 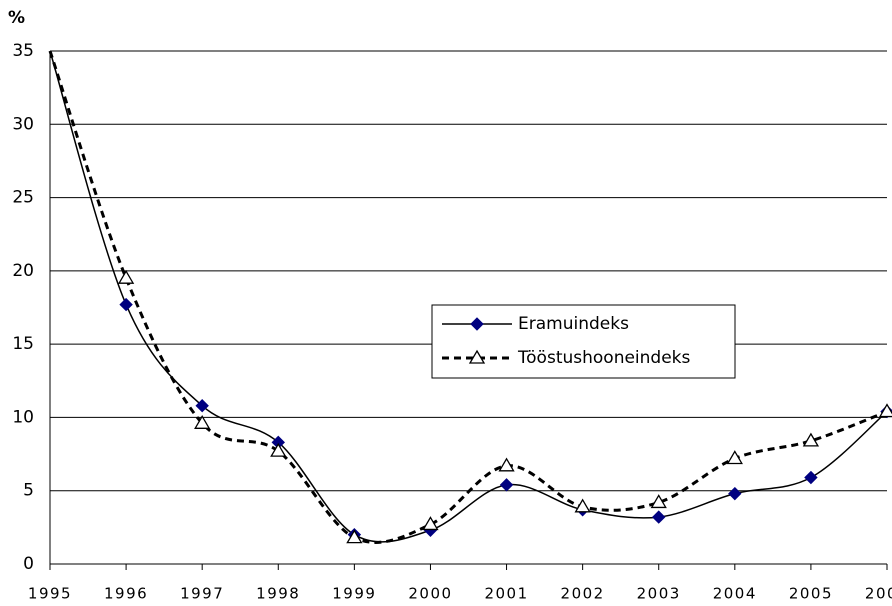 What do you see at coordinates (202, 594) in the screenshot?
I see `x-tick-label: 1997` at bounding box center [202, 594].